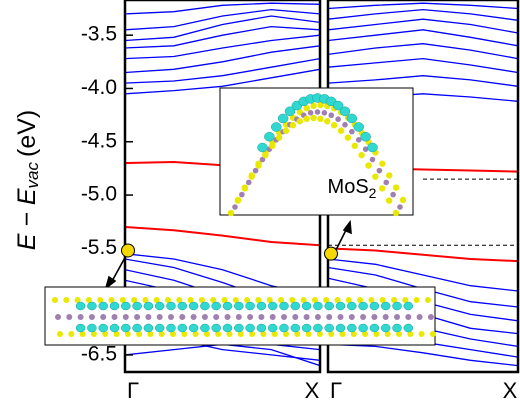 This screenshot has width=520, height=408. Describe the element at coordinates (99, 87) in the screenshot. I see `y-tick-label: -4.0` at that location.